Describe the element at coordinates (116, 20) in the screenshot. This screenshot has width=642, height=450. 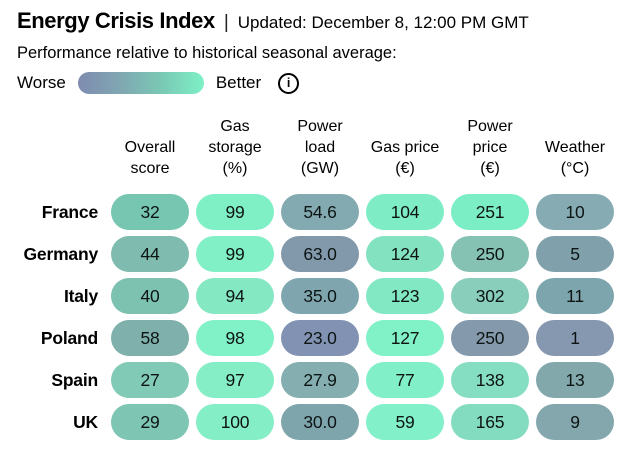
I see `page-title: Energy Crisis Index` at that location.